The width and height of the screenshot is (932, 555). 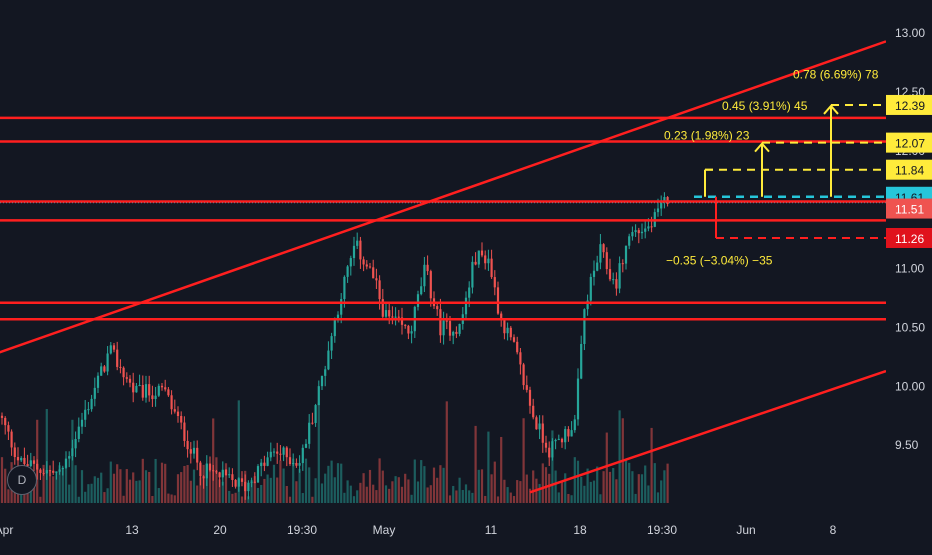 What do you see at coordinates (22, 480) in the screenshot?
I see `chart-mode-button: D` at bounding box center [22, 480].